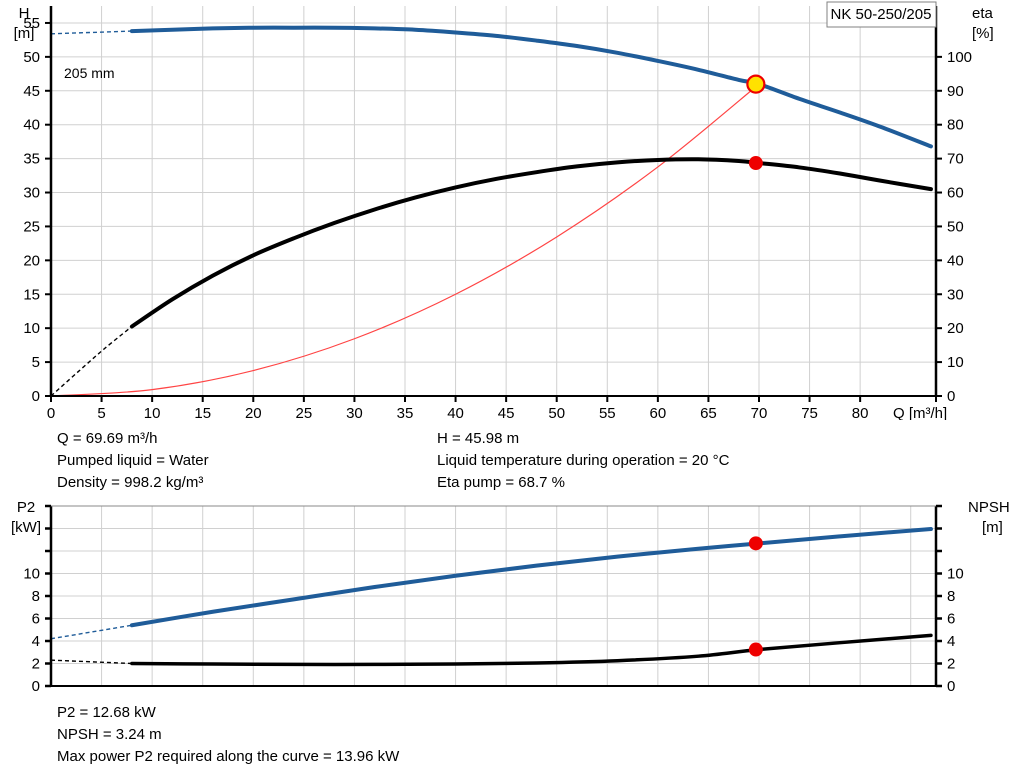 Image resolution: width=1024 pixels, height=781 pixels. I want to click on info-npsh: NPSH = 3.24 m, so click(109, 734).